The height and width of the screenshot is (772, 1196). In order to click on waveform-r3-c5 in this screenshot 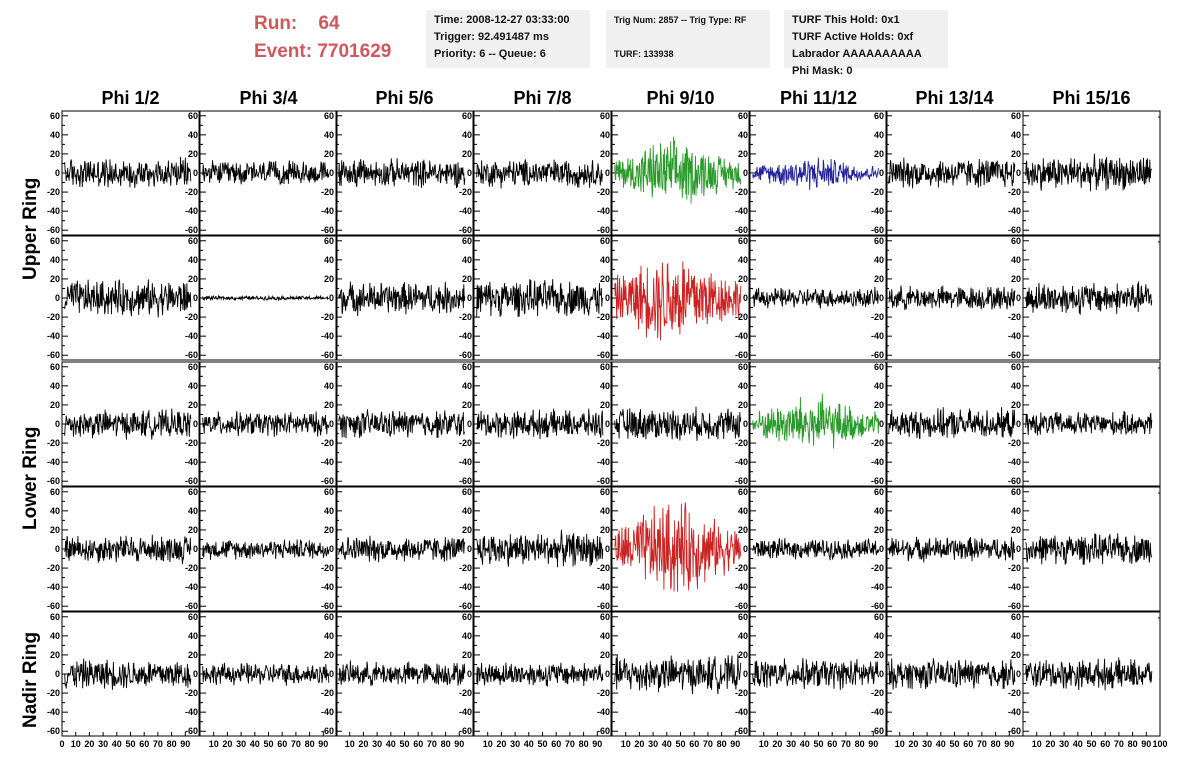, I will do `click(678, 423)`.